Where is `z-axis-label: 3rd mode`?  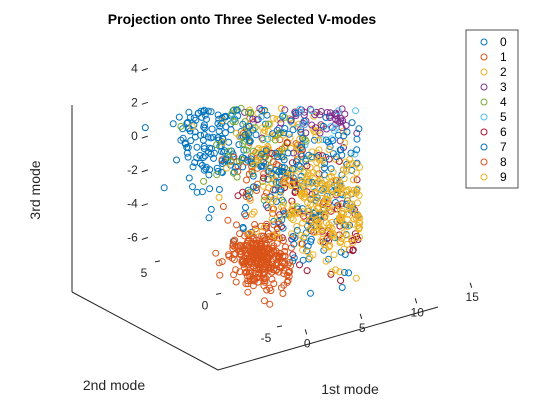
z-axis-label: 3rd mode is located at coordinates (35, 189).